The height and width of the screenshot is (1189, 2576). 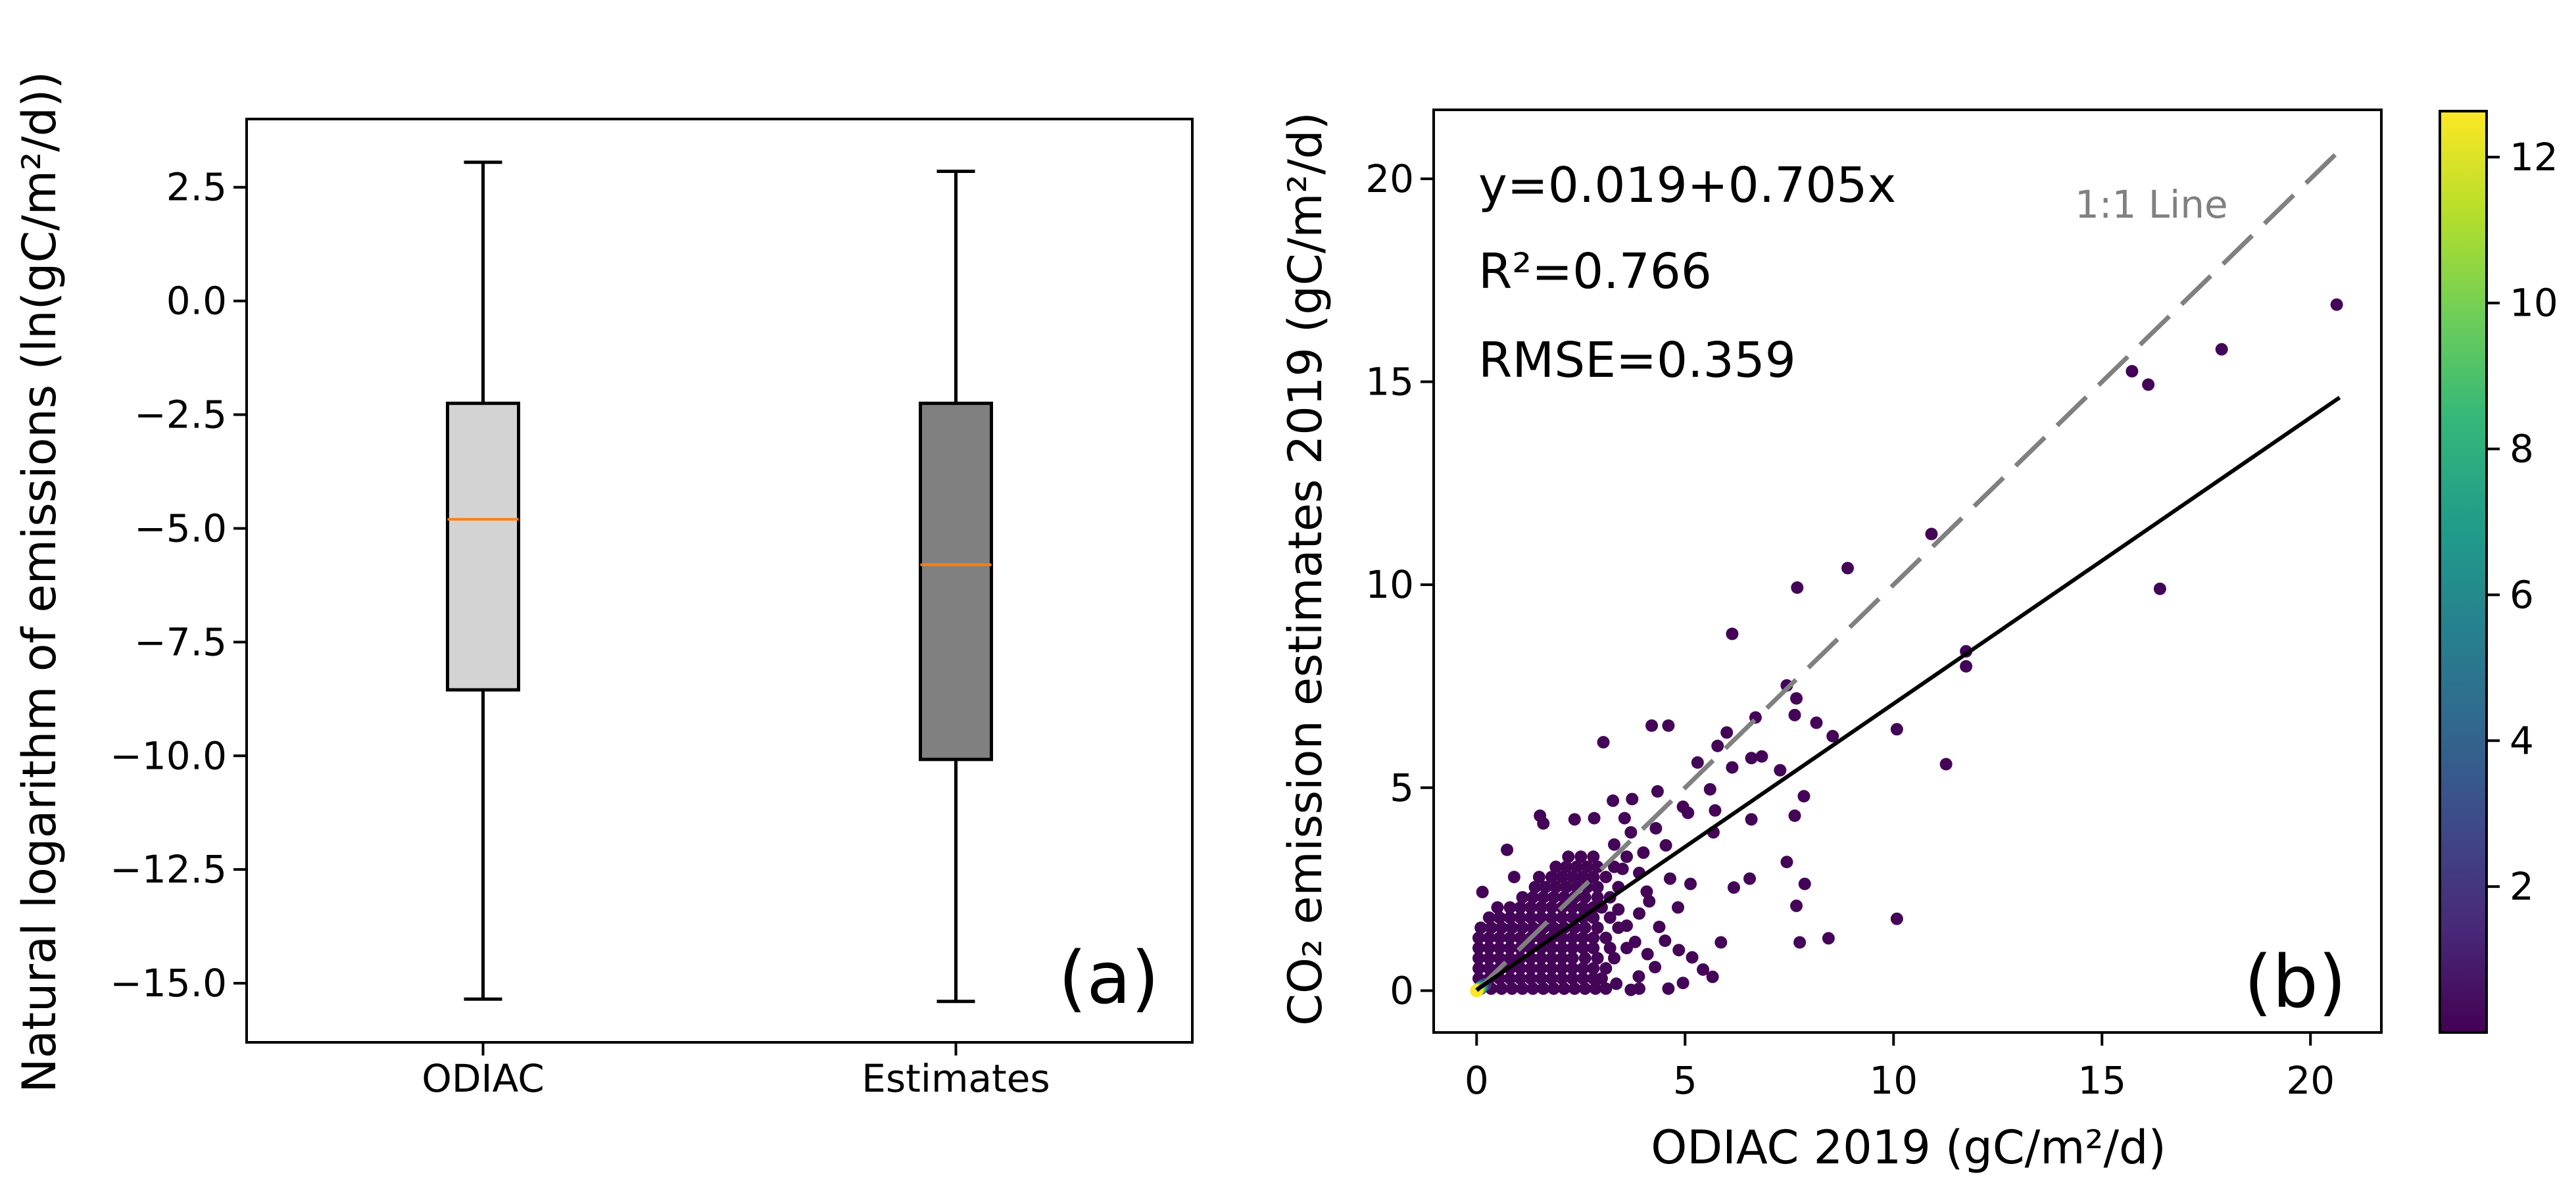 What do you see at coordinates (2522, 740) in the screenshot?
I see `colorbar-tick-label: 4` at bounding box center [2522, 740].